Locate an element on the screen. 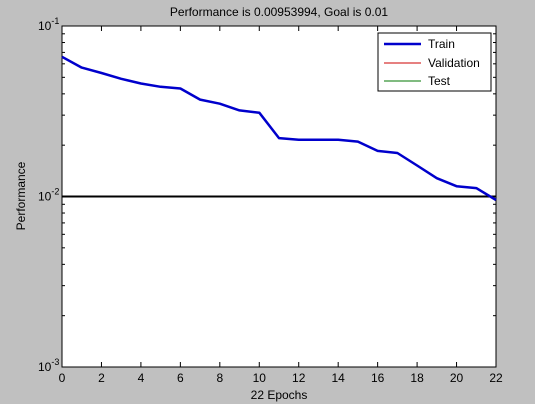 This screenshot has height=404, width=535. y-axis-label: Performance is located at coordinates (21, 195).